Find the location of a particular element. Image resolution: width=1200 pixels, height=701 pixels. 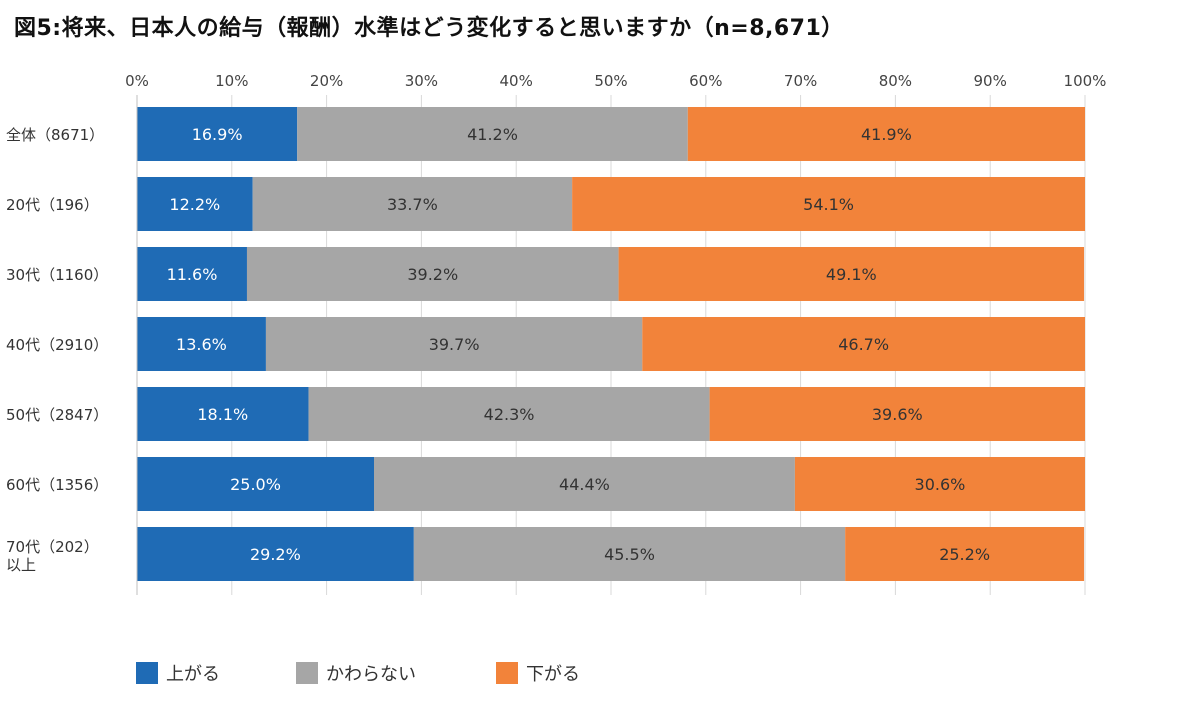

data-label: 16.9% is located at coordinates (217, 134).